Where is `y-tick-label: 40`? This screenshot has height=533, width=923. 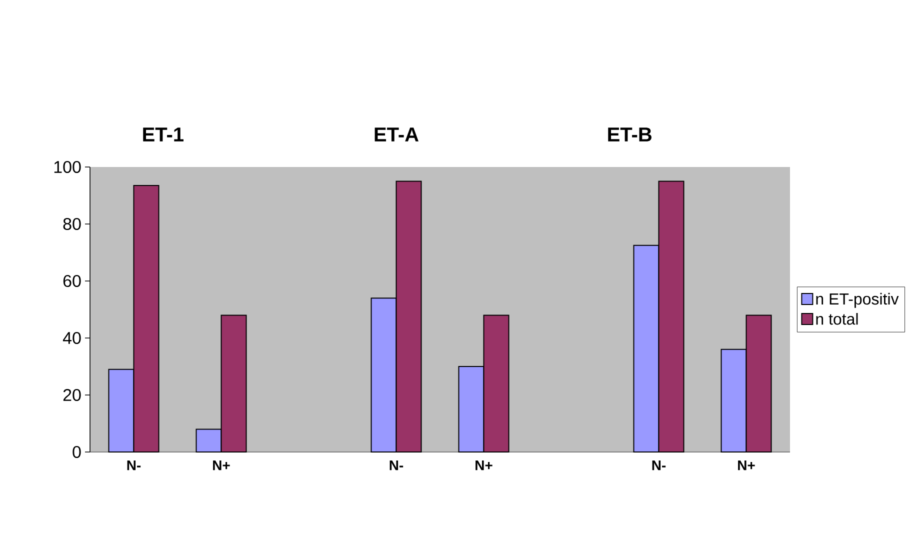 y-tick-label: 40 is located at coordinates (71, 338).